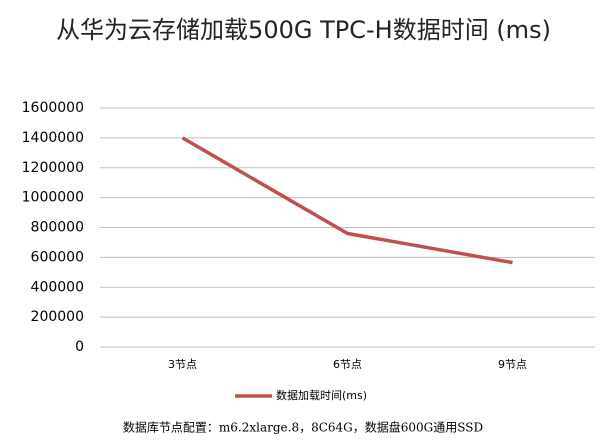 This screenshot has width=607, height=447. Describe the element at coordinates (53, 198) in the screenshot. I see `y-tick-label: 1000000` at that location.